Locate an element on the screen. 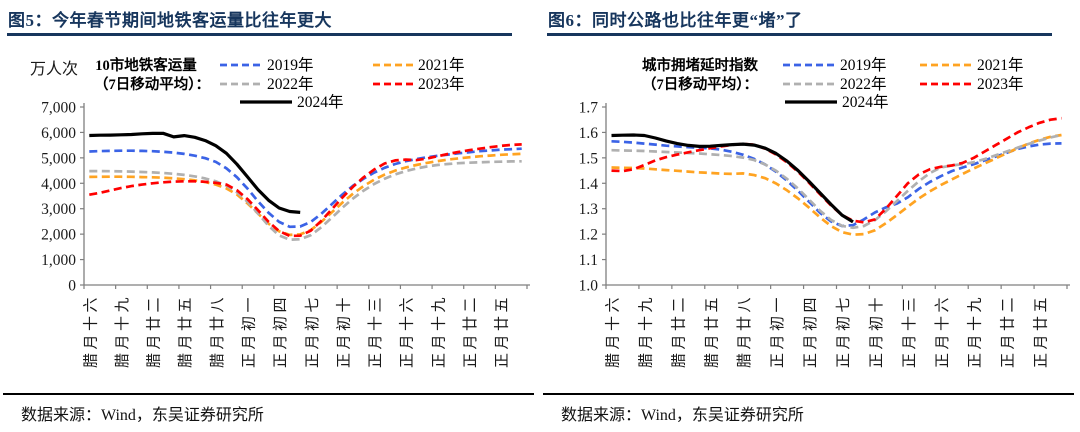 This screenshot has height=432, width=1080. y-tick-label: 1.5 is located at coordinates (589, 158).